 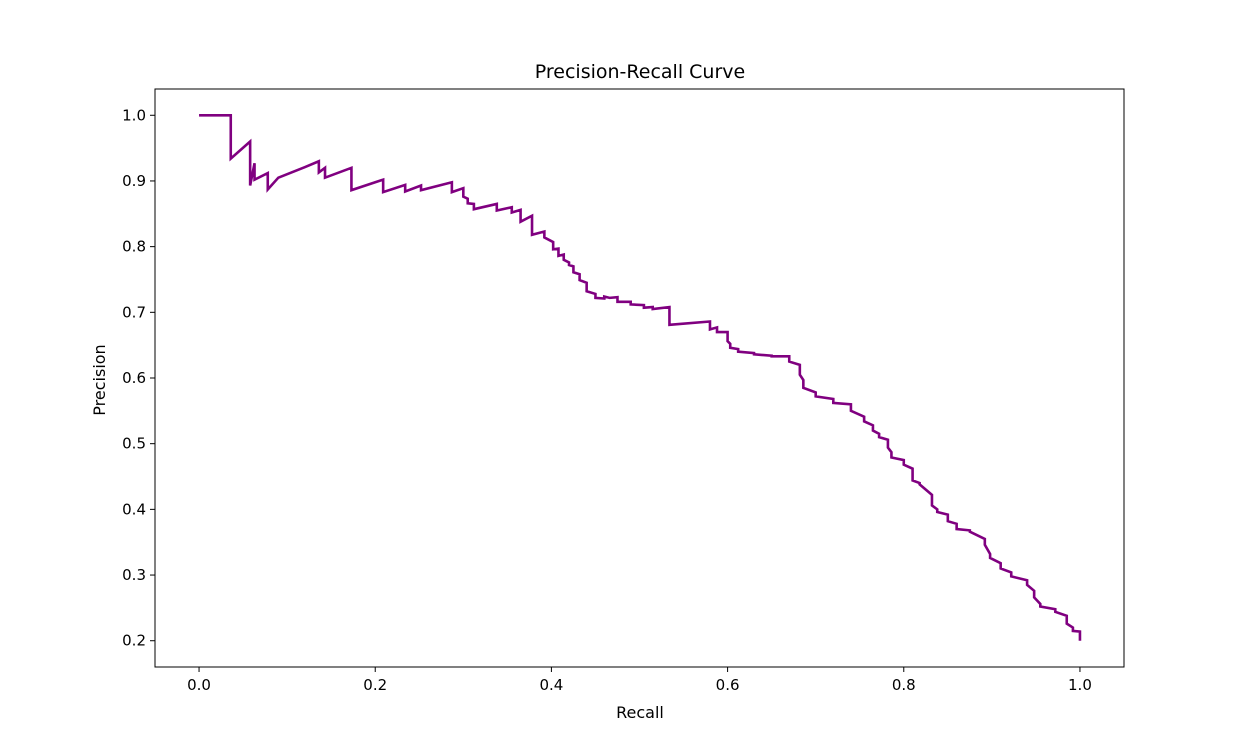 I want to click on y-tick-label: 0.3, so click(x=134, y=575).